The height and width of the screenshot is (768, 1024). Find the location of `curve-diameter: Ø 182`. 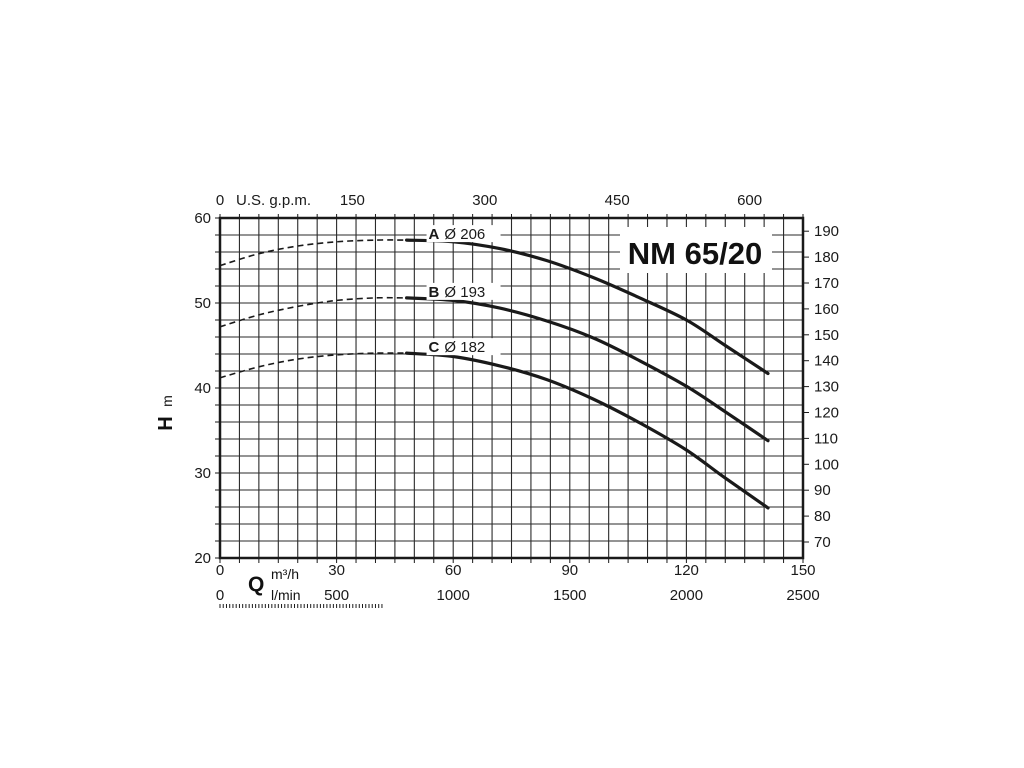

curve-diameter: Ø 182 is located at coordinates (464, 347).